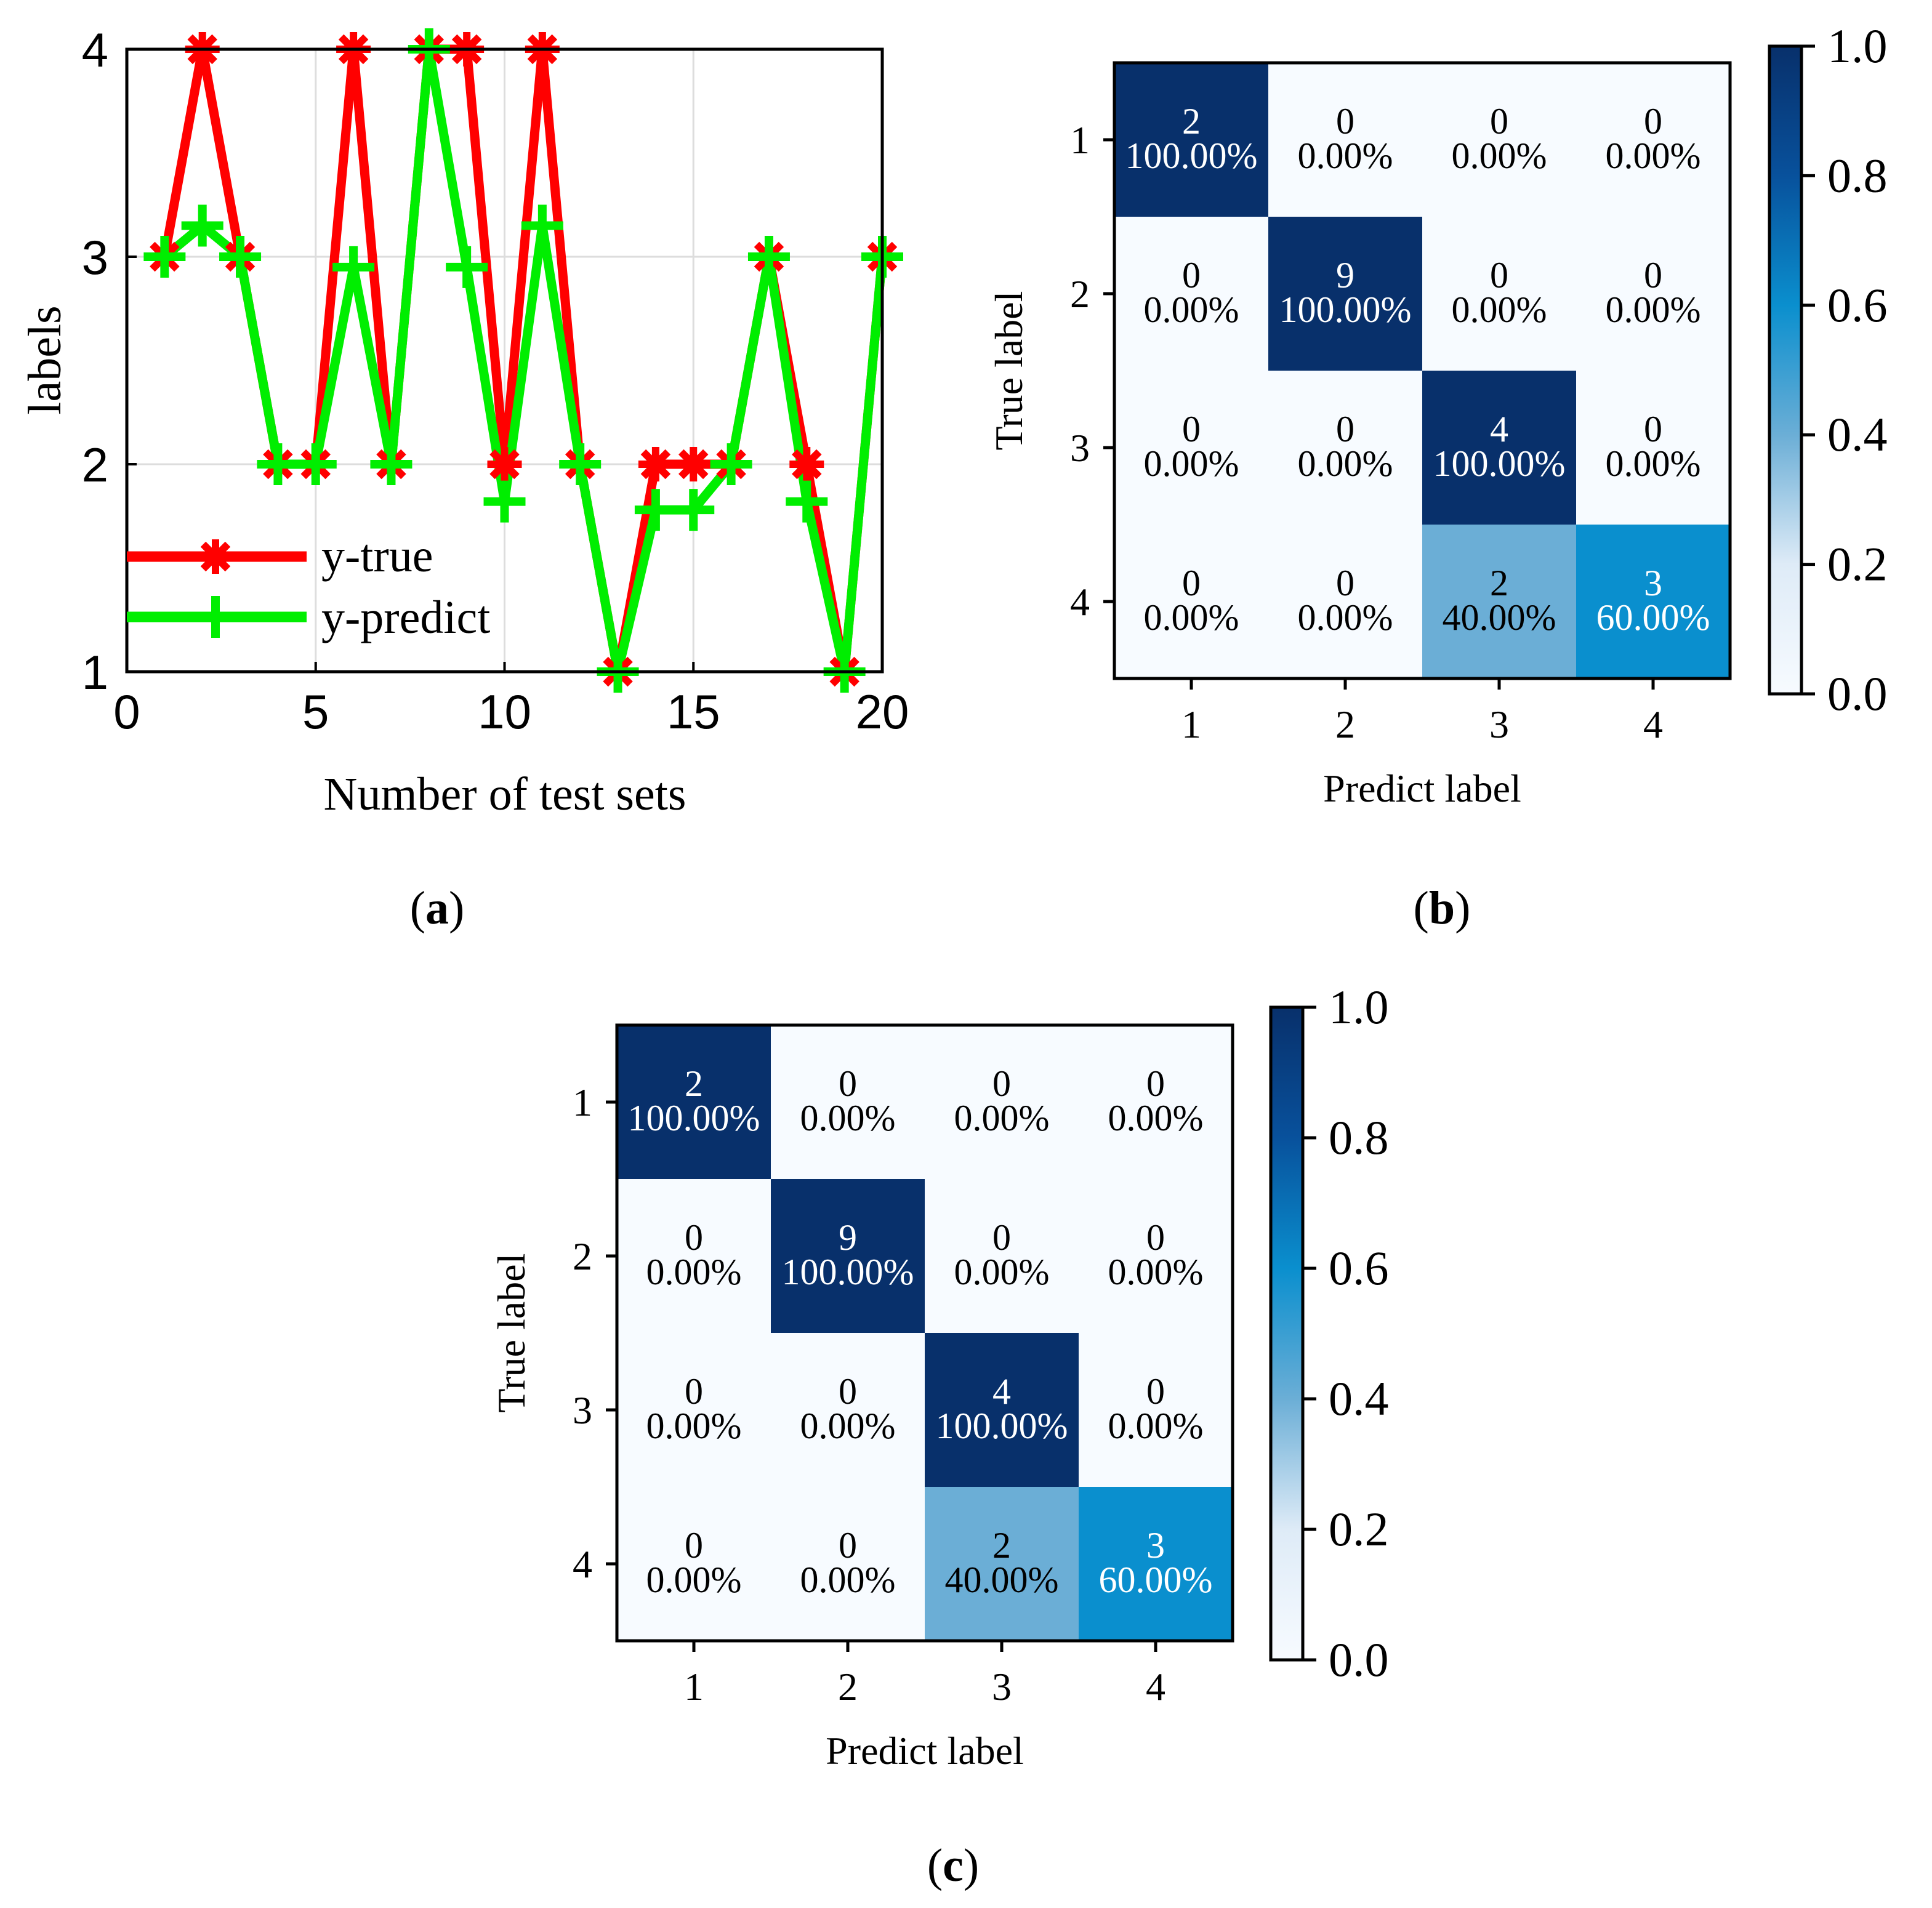  Describe the element at coordinates (511, 1333) in the screenshot. I see `y-axis-label: True label` at that location.